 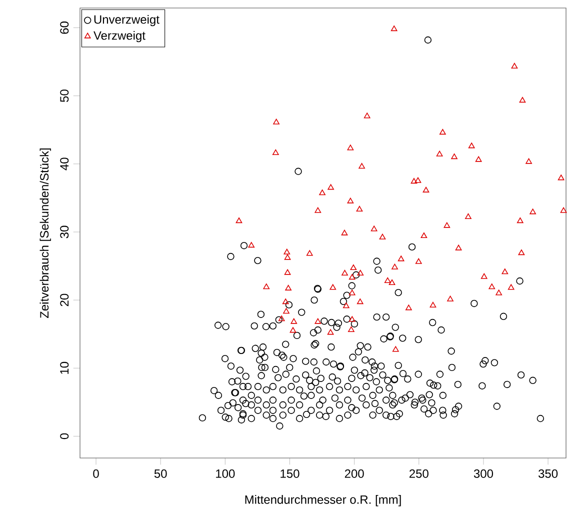 I want to click on x-tick-label: 250, so click(x=418, y=473).